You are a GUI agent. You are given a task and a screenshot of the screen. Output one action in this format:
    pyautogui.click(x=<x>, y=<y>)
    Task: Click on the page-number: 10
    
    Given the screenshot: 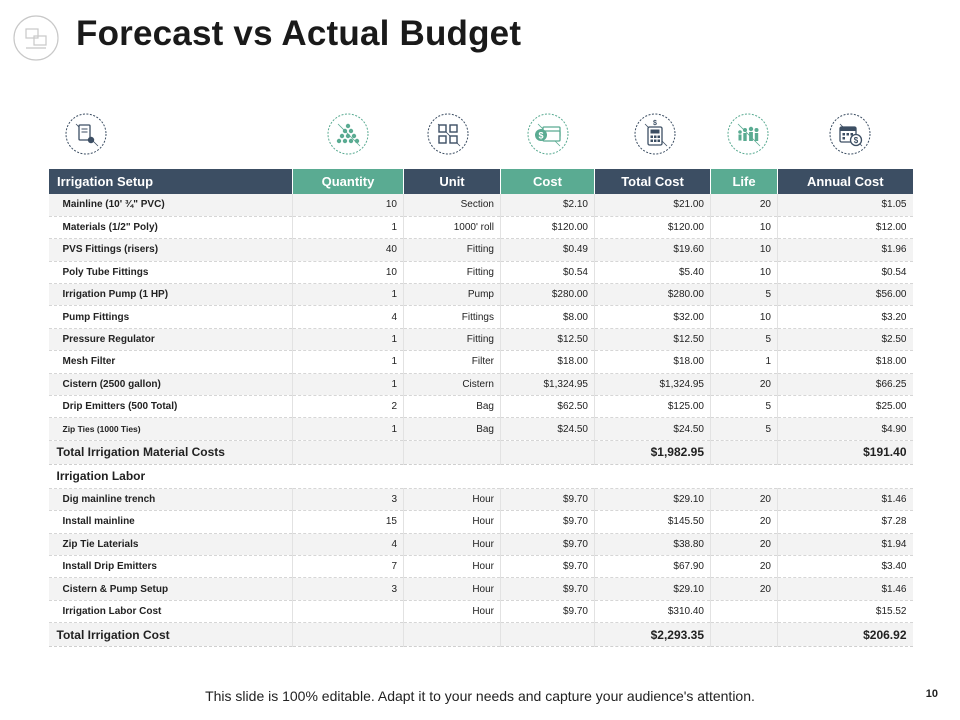 What is the action you would take?
    pyautogui.click(x=931, y=694)
    